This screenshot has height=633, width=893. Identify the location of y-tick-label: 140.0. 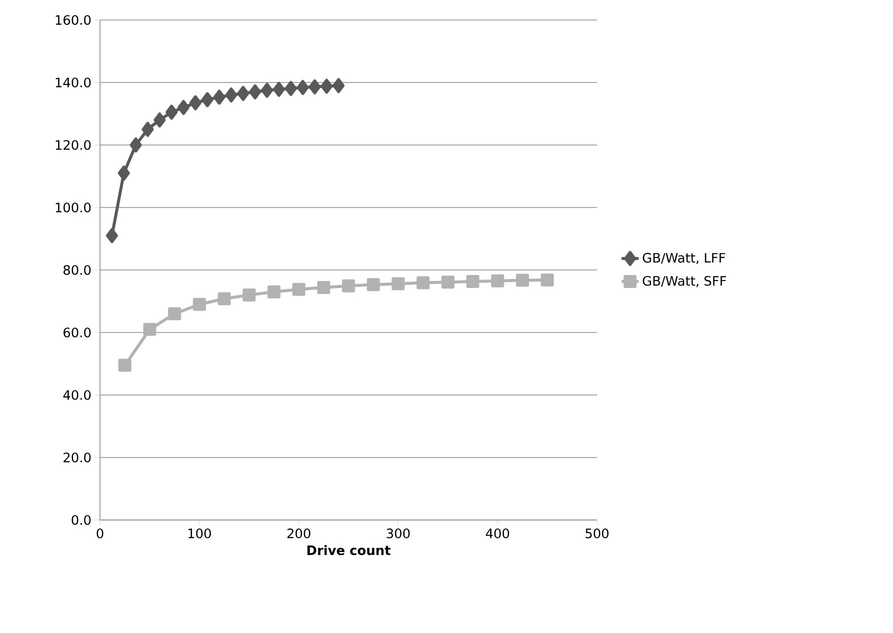
(73, 83).